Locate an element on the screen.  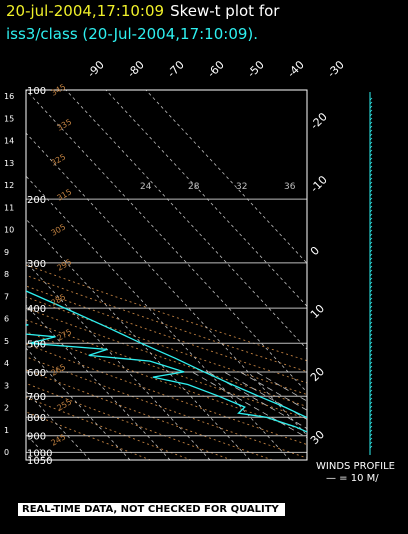
temperature-tick-label: -70 is located at coordinates (176, 69).